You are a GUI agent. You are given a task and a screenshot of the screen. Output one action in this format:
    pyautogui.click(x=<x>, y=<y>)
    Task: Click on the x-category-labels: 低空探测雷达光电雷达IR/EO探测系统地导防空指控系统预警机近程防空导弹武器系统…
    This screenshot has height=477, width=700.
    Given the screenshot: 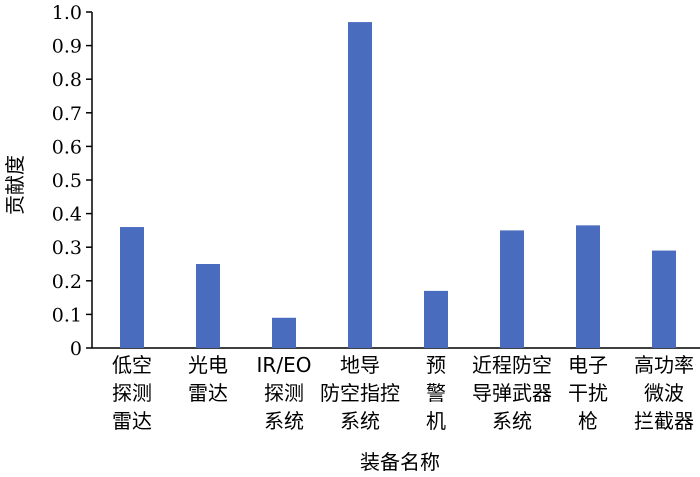 What is the action you would take?
    pyautogui.click(x=403, y=393)
    